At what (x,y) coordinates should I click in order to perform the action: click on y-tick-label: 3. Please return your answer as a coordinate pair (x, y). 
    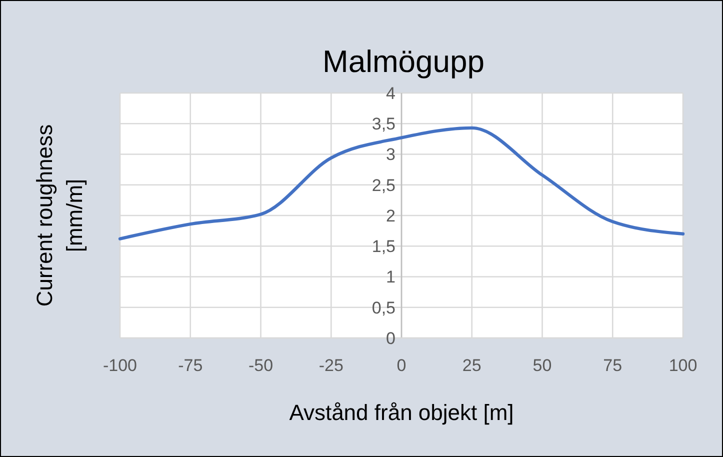
    Looking at the image, I should click on (391, 154).